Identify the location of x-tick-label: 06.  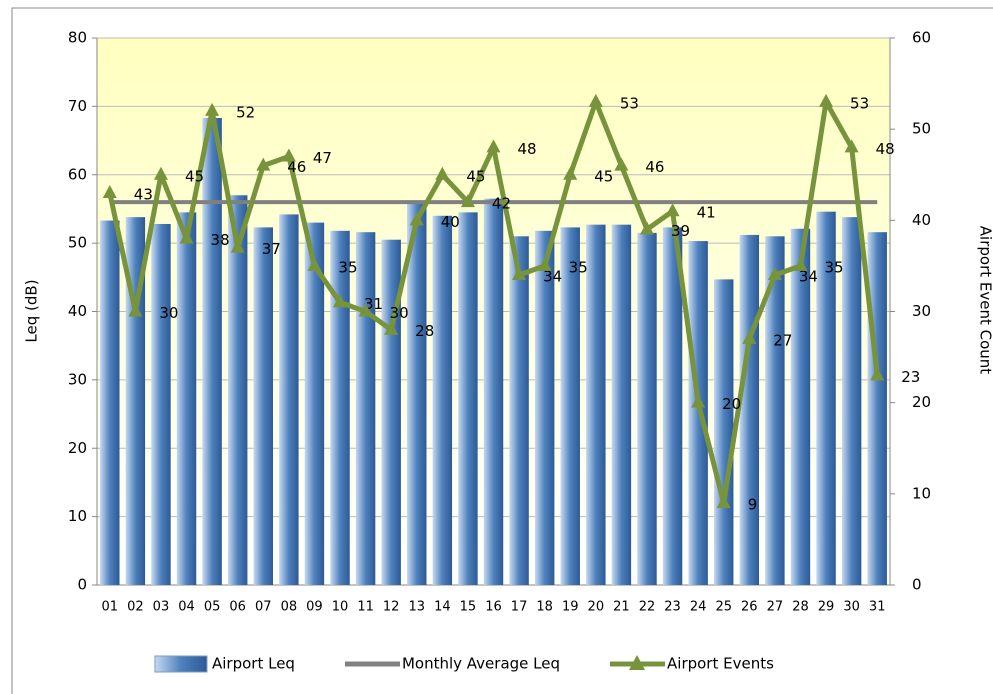
(237, 607).